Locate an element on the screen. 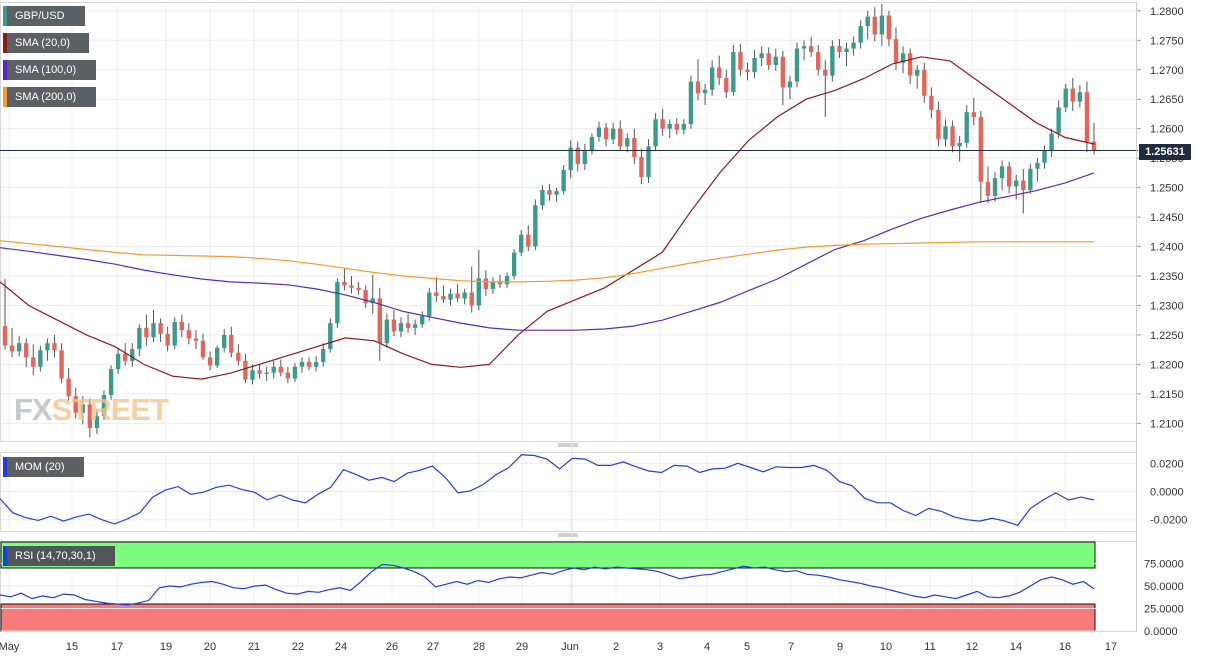 Image resolution: width=1208 pixels, height=658 pixels. price-tick-label: 1.2500 is located at coordinates (1167, 189).